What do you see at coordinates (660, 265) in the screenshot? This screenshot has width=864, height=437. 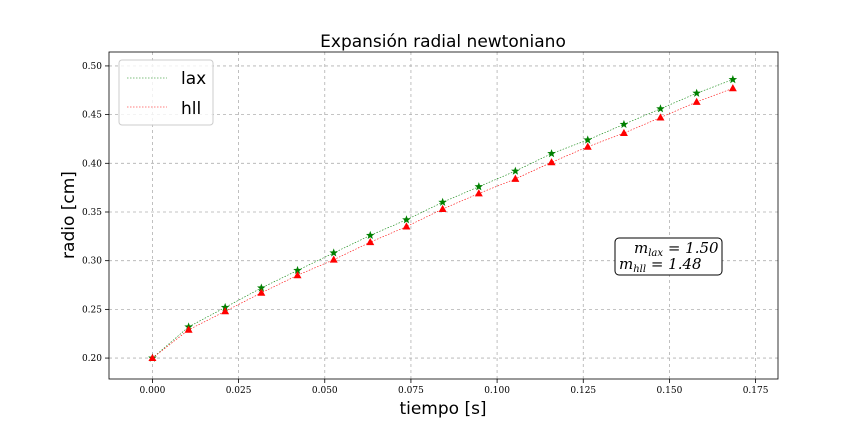 I see `annotation-m-hll: mhll = 1.48` at bounding box center [660, 265].